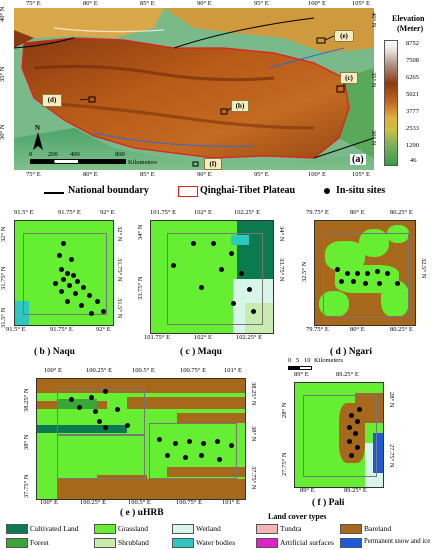  I want to click on panel-c-map, so click(212, 277).